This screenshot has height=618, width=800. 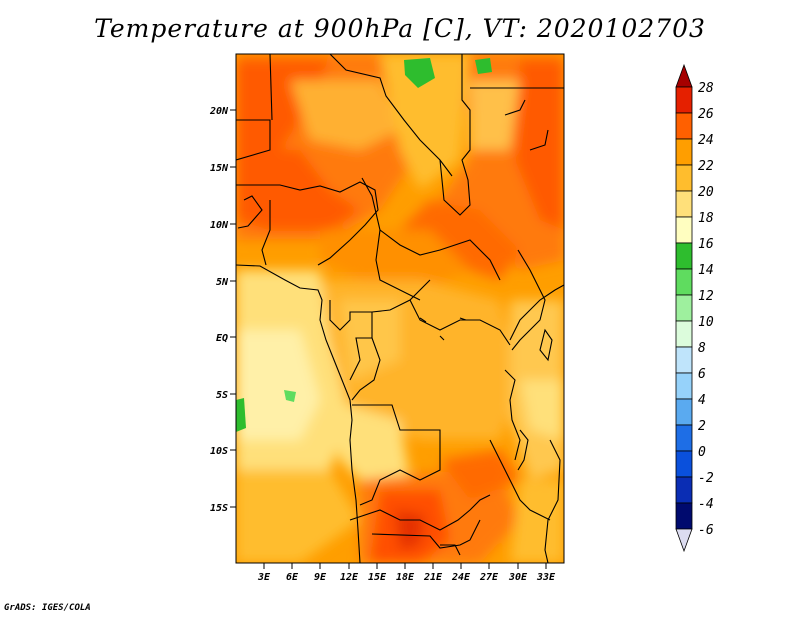 What do you see at coordinates (219, 508) in the screenshot?
I see `y-tick-label: 15S` at bounding box center [219, 508].